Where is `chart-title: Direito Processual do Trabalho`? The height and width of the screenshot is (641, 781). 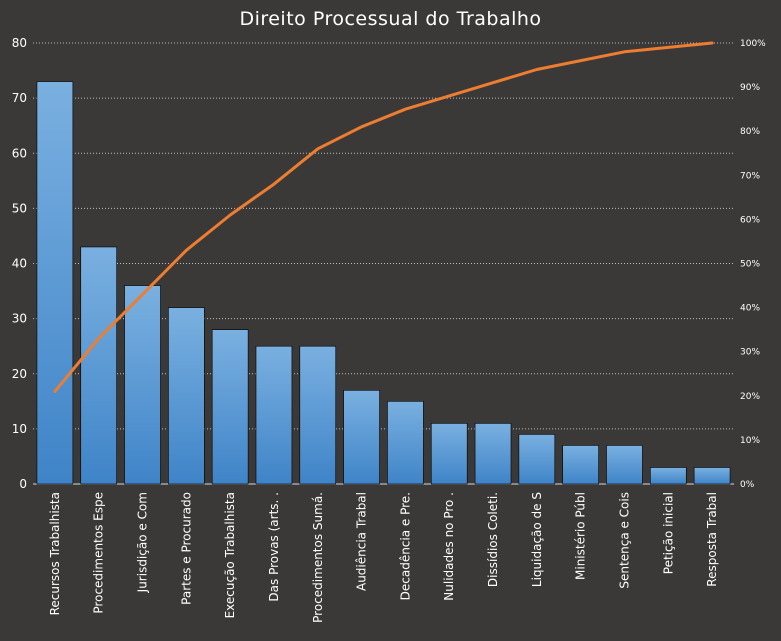 chart-title: Direito Processual do Trabalho is located at coordinates (390, 19).